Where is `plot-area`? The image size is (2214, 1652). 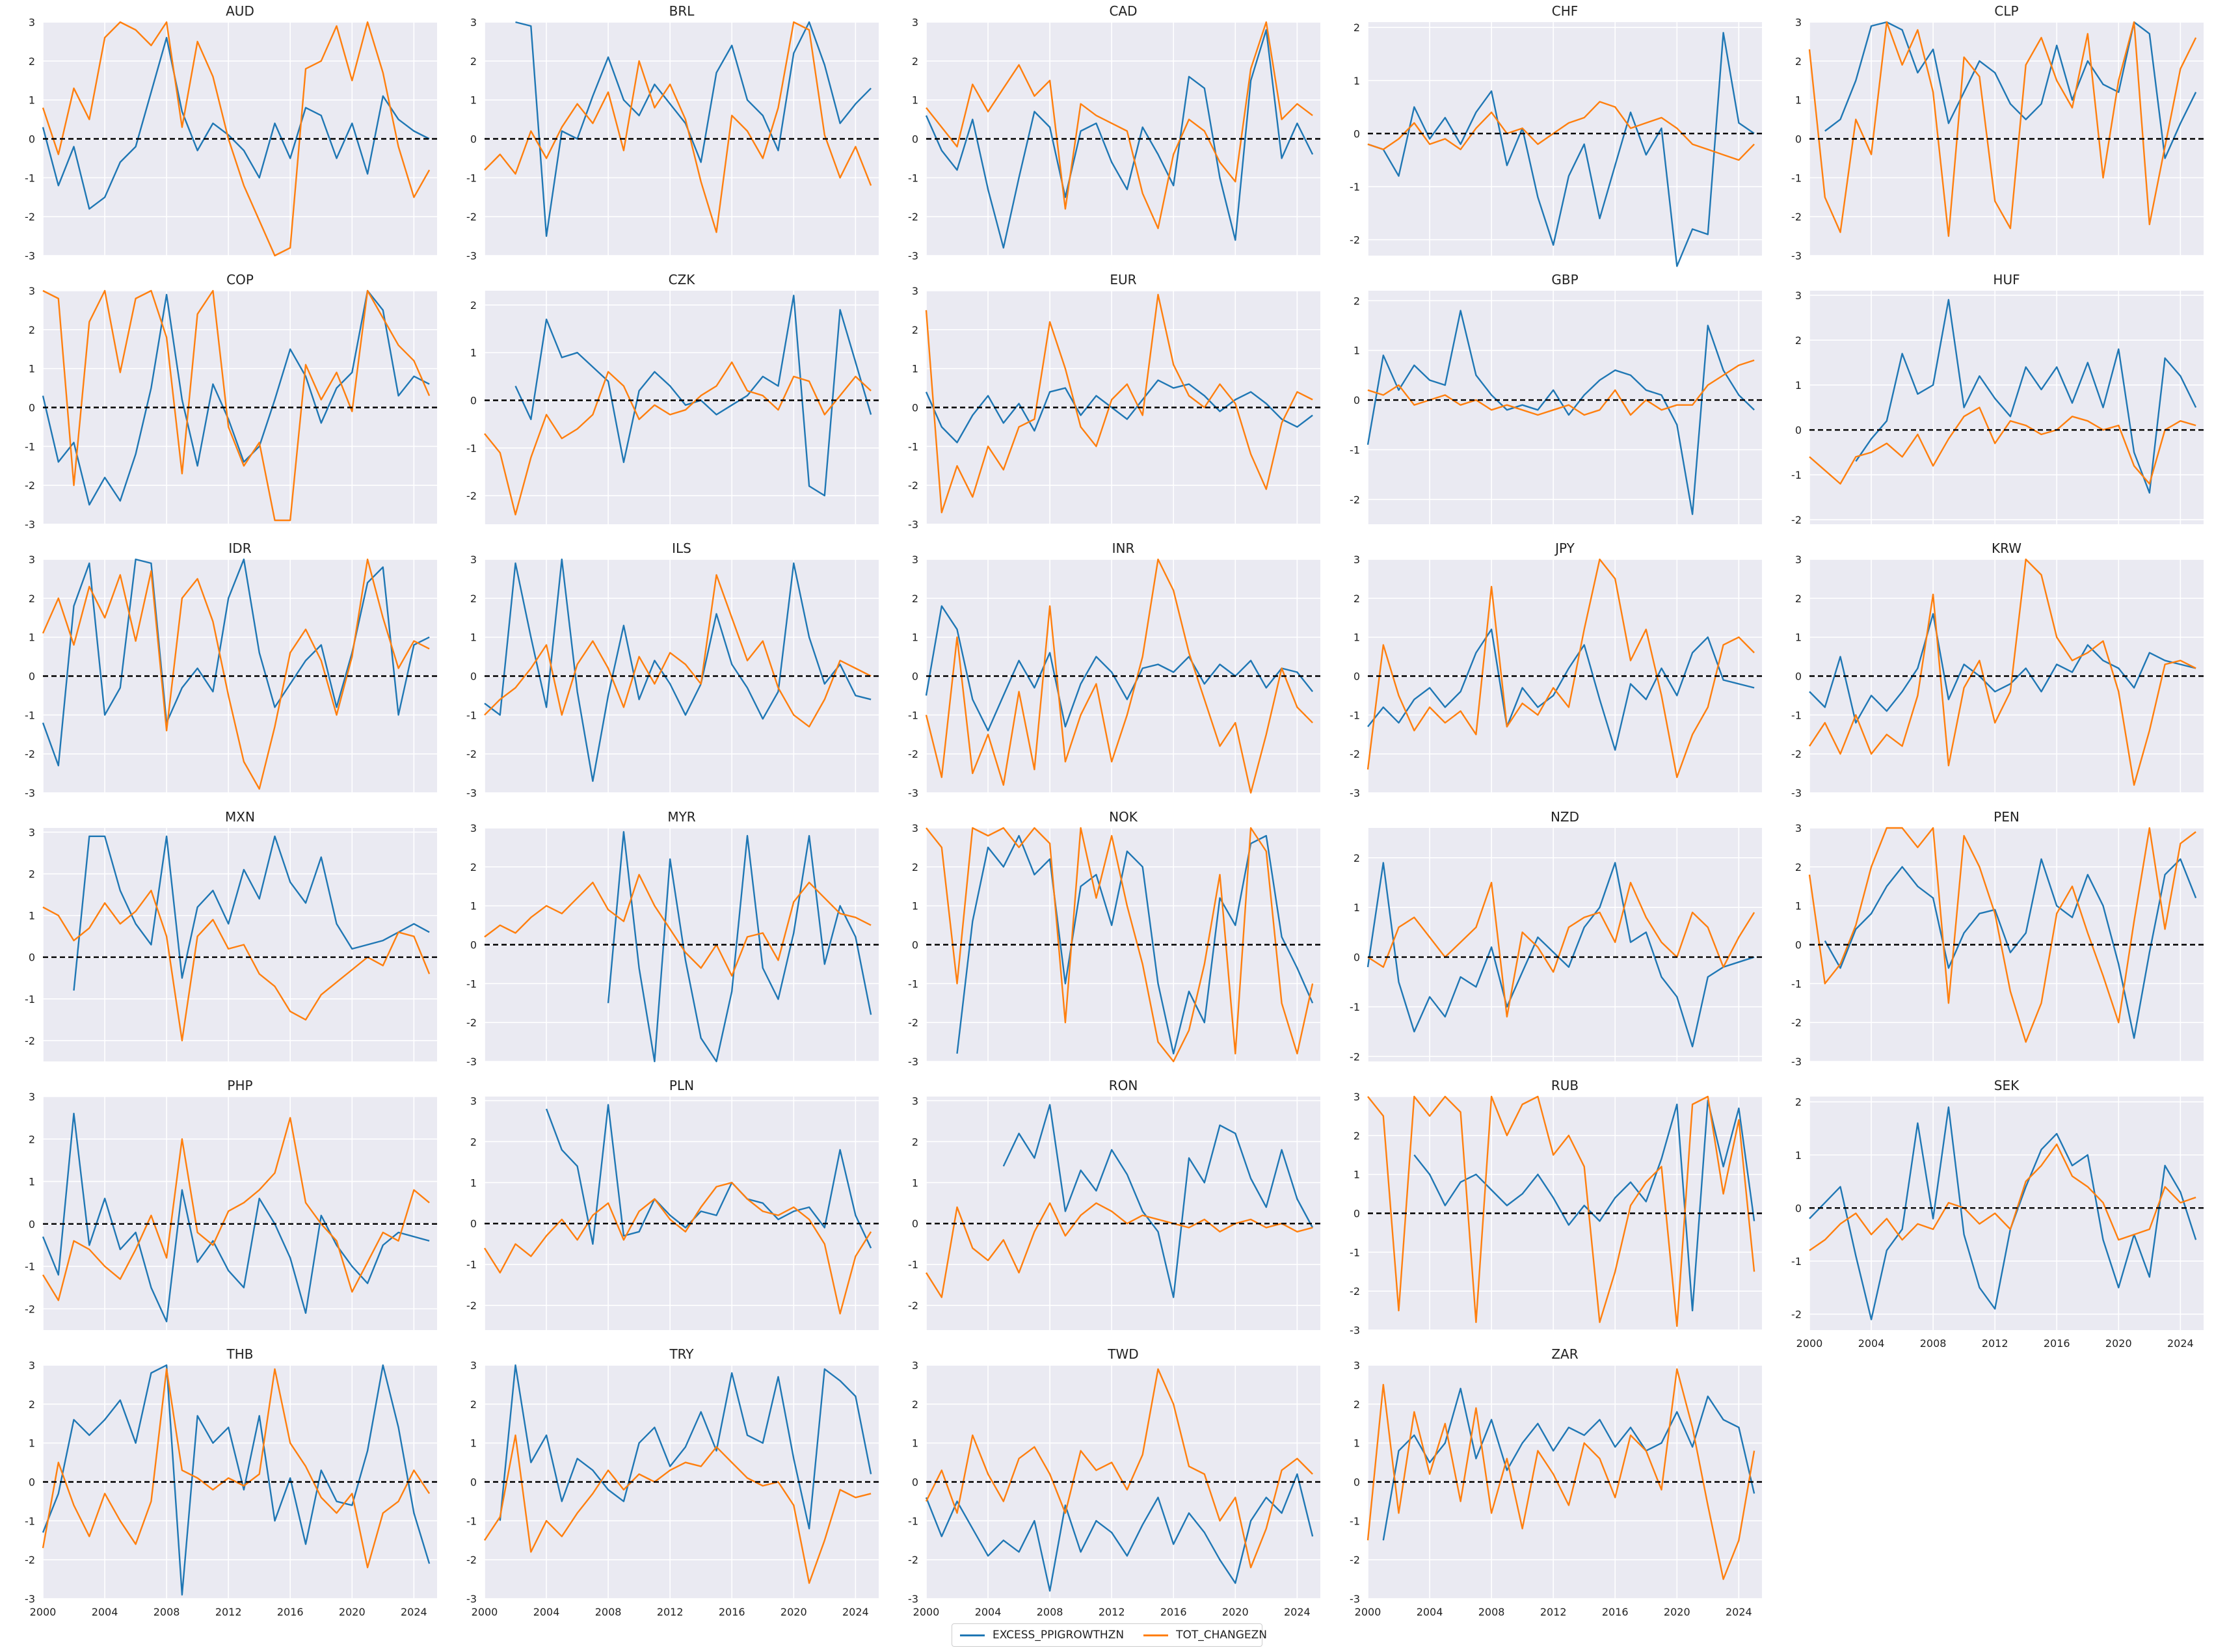
plot-area is located at coordinates (1123, 1213).